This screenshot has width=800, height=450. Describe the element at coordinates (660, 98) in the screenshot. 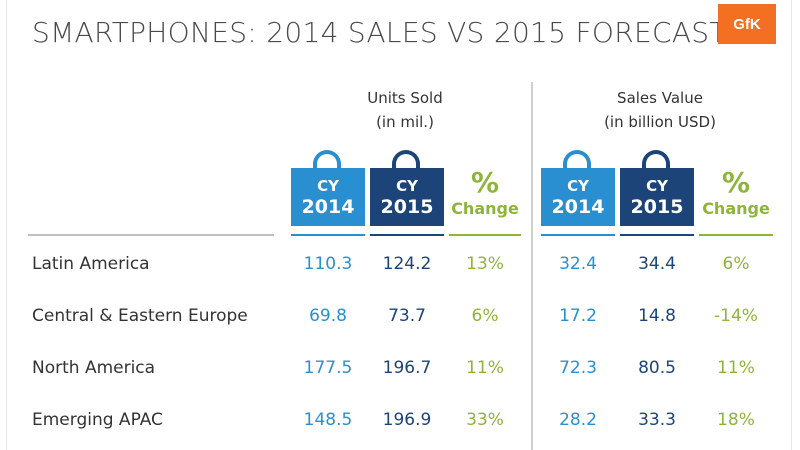

I see `sales-value-title: Sales Value` at that location.